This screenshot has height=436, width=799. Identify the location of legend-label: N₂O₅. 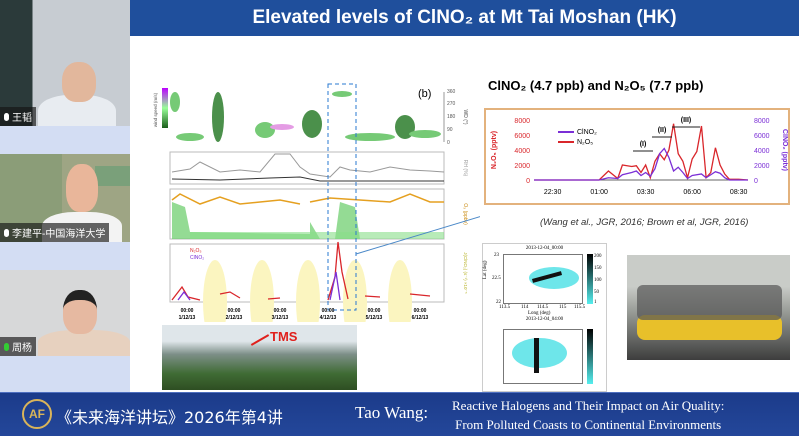
(585, 142).